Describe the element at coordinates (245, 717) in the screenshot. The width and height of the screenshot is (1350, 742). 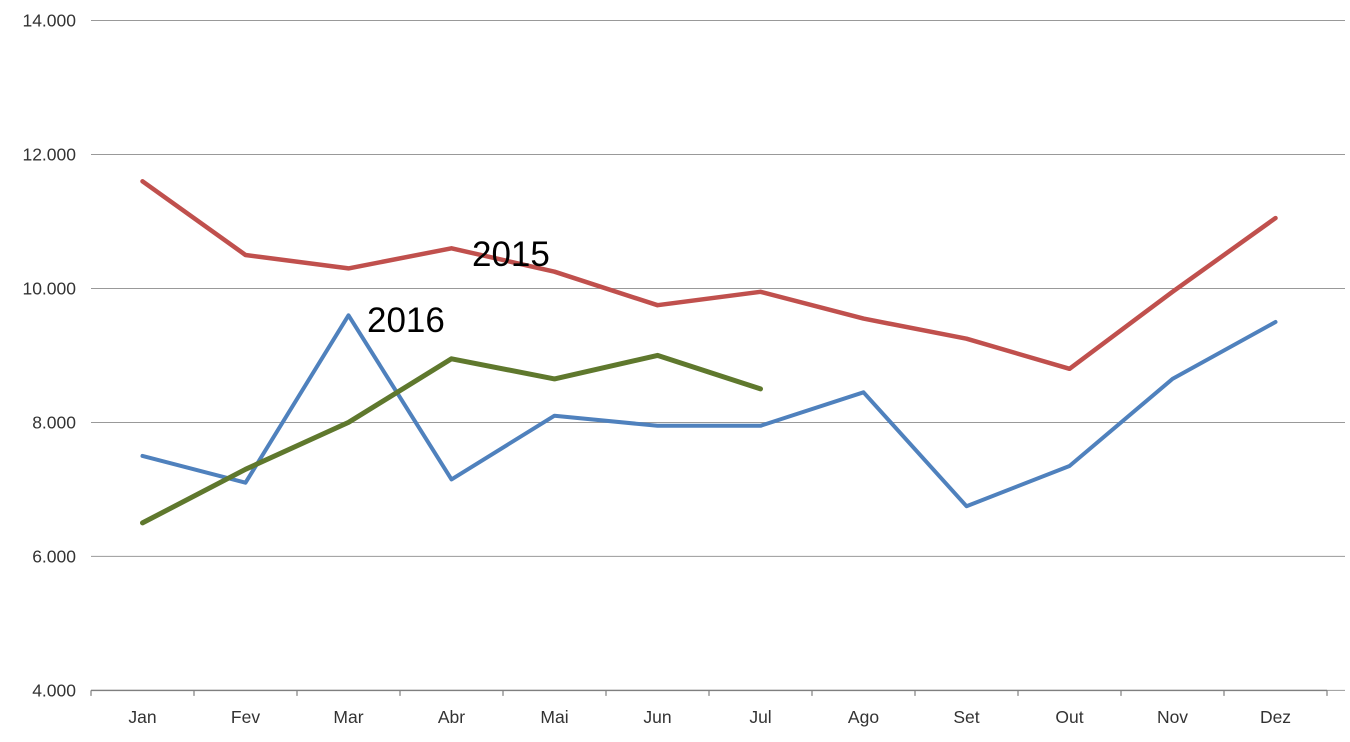
I see `x-axis-label-fev: Fev` at that location.